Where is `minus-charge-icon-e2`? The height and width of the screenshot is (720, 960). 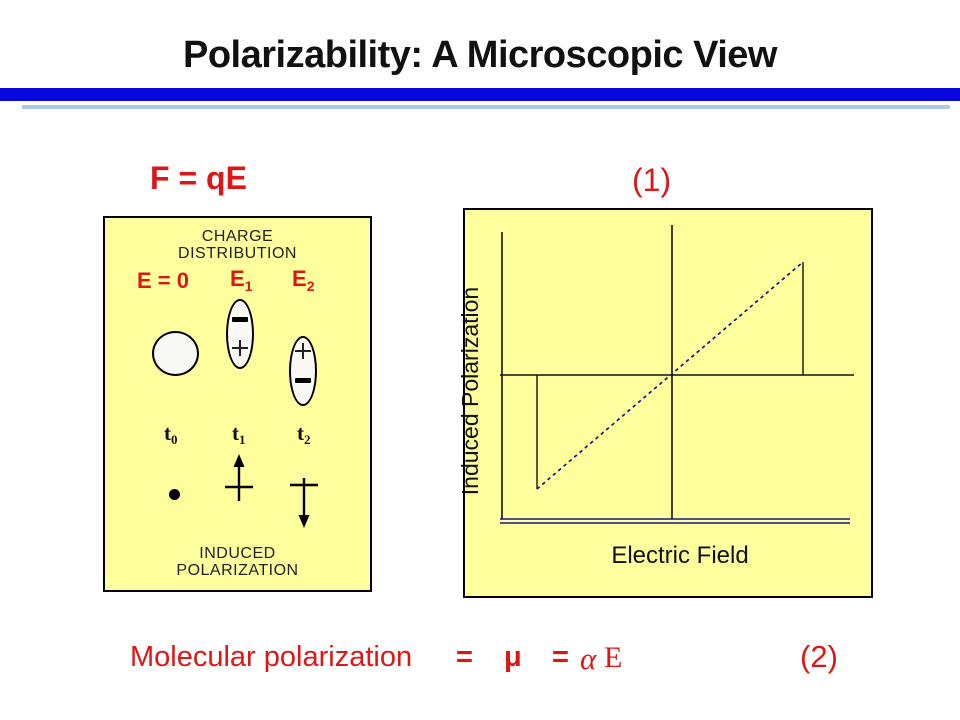 minus-charge-icon-e2 is located at coordinates (303, 380).